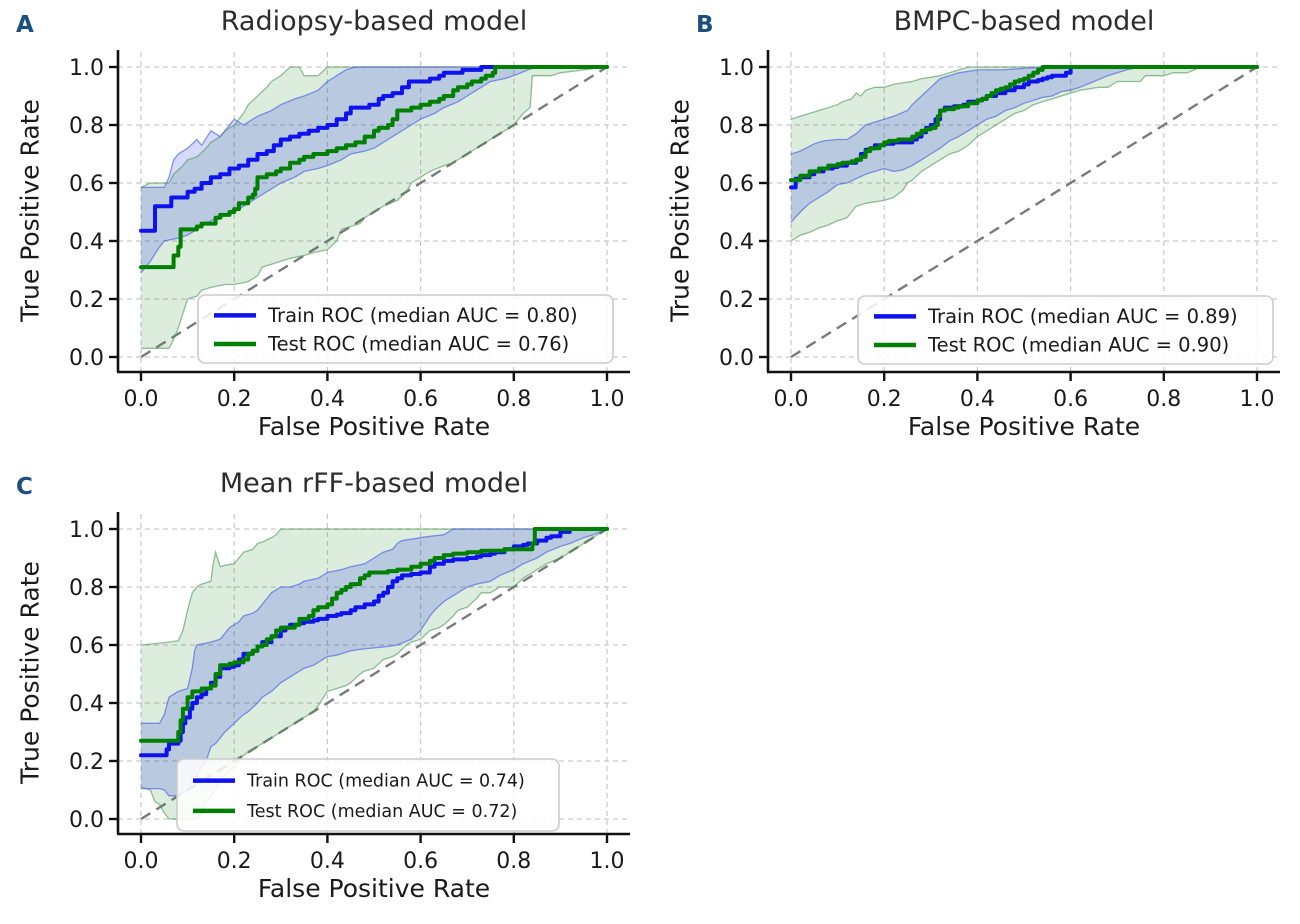  What do you see at coordinates (422, 315) in the screenshot?
I see `train-legend-entry-label: Train ROC (median AUC = 0.80)` at bounding box center [422, 315].